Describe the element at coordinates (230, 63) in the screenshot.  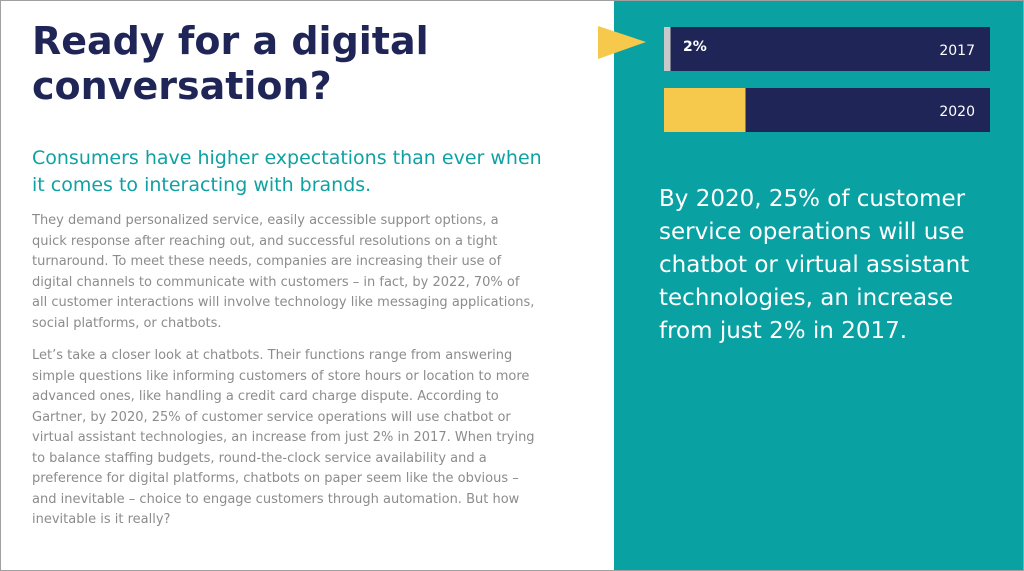
I see `title: Ready for a digital conversation?` at that location.